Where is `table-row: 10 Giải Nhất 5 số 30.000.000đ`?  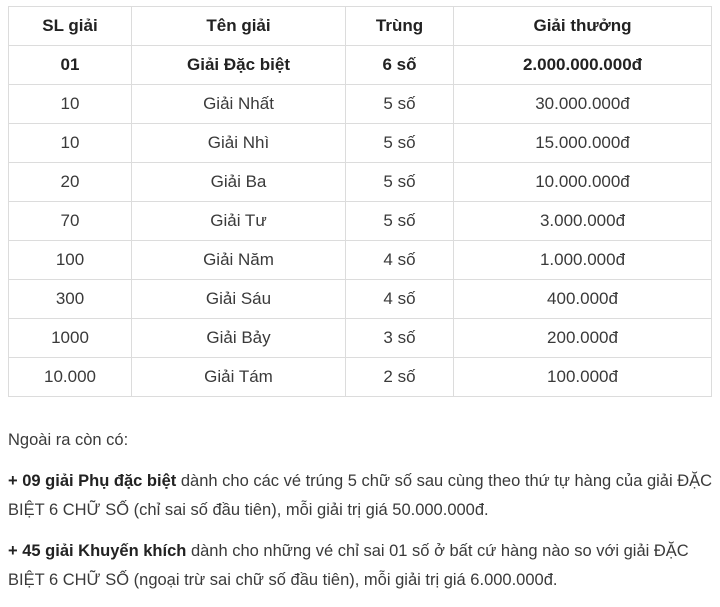
table-row: 10 Giải Nhất 5 số 30.000.000đ is located at coordinates (360, 104).